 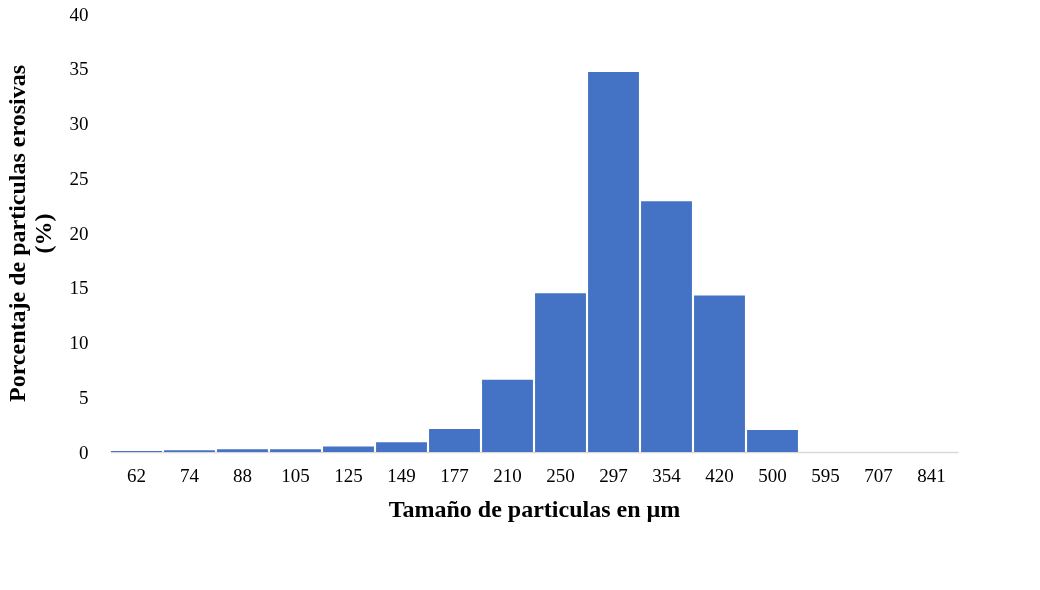 I want to click on y-tick-label: 0, so click(x=84, y=452).